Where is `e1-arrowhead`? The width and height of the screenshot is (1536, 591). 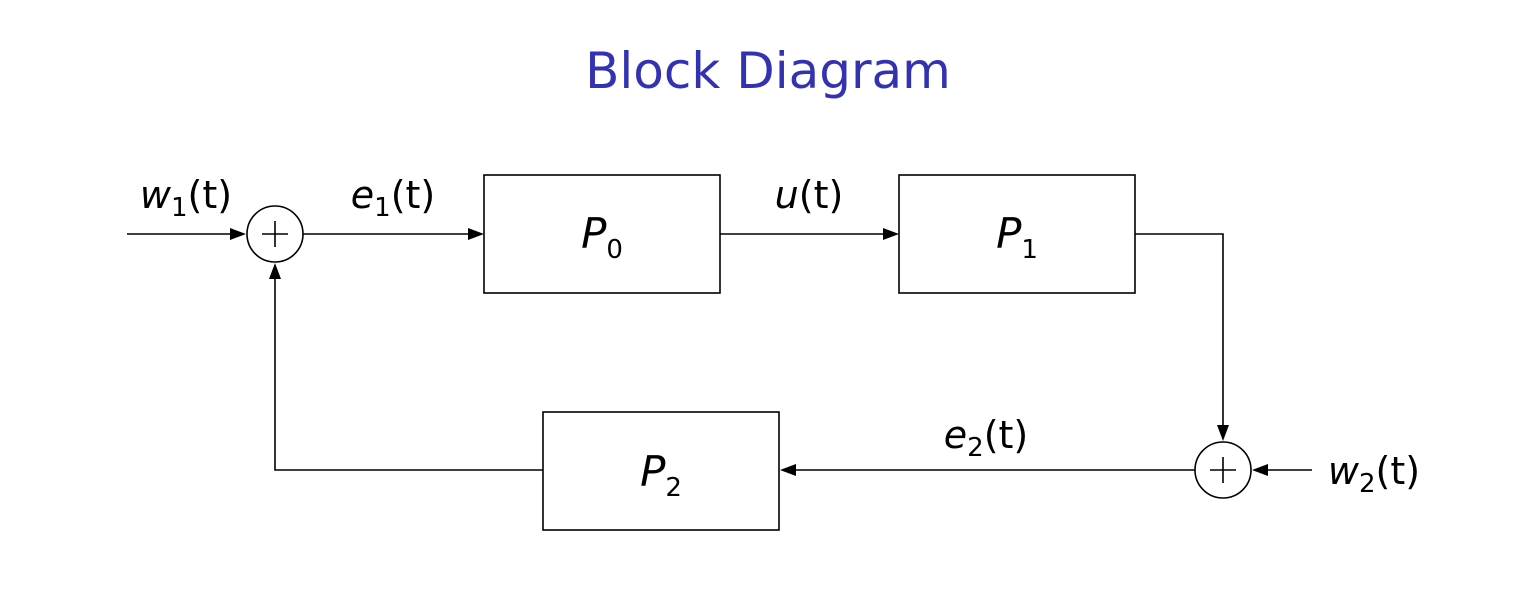
e1-arrowhead is located at coordinates (476, 234).